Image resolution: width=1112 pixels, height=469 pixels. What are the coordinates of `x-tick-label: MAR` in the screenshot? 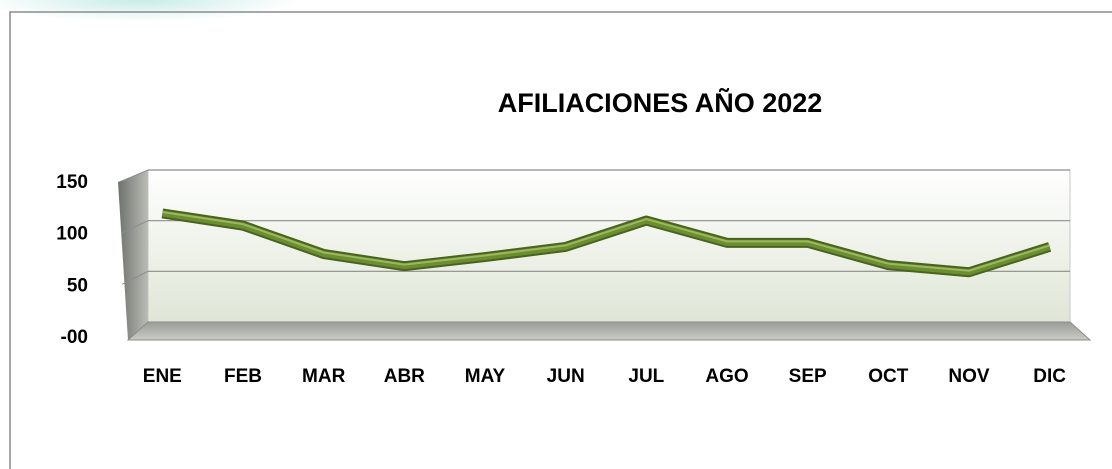 It's located at (324, 376).